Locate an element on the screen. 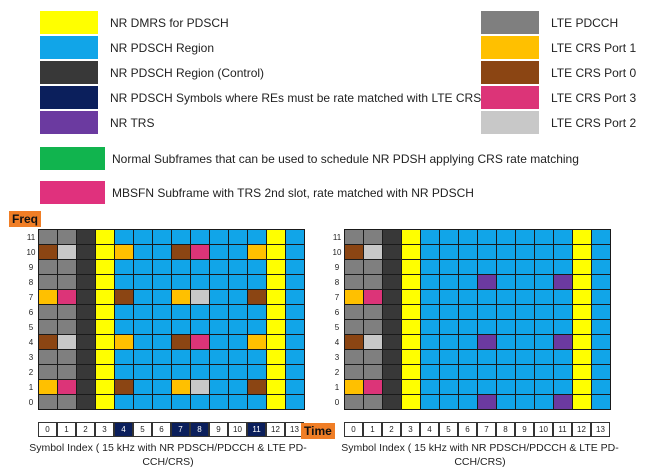 Image resolution: width=671 pixels, height=474 pixels. legend-item-lte-pdcch: LTE PDCCH is located at coordinates (549, 22).